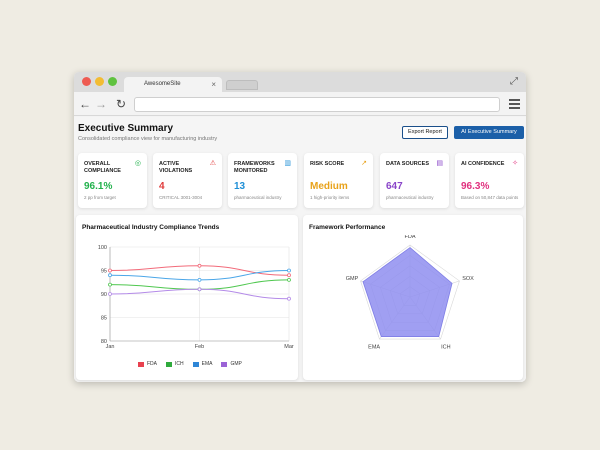  I want to click on framework-panel: Framework Performance FDA SOX ICH EMA GMP, so click(413, 297).